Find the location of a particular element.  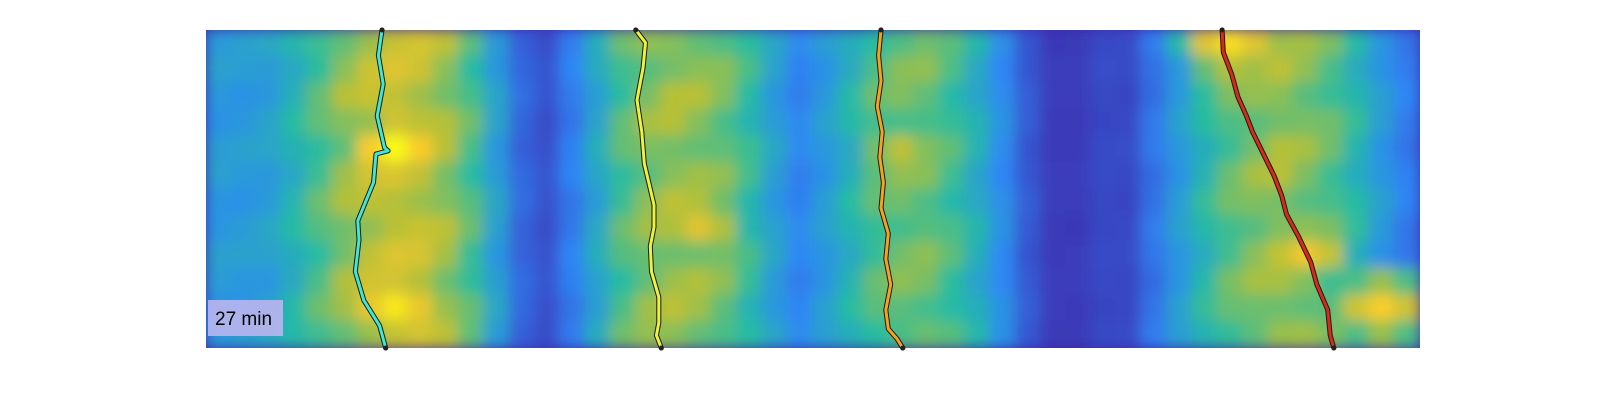

time-label: 27 min is located at coordinates (243, 319).